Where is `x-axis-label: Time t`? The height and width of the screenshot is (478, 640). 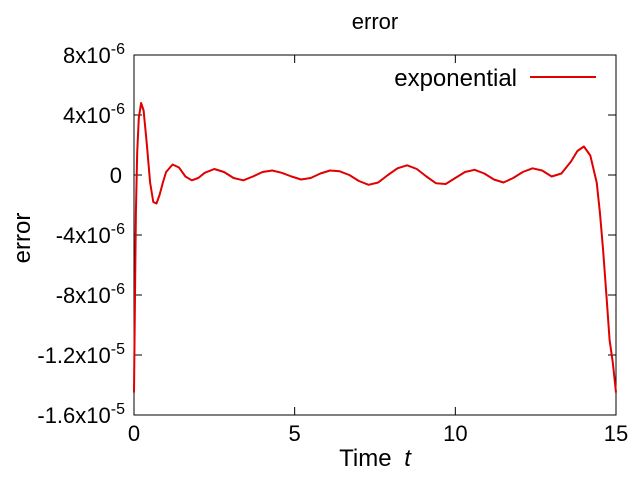 x-axis-label: Time t is located at coordinates (375, 458).